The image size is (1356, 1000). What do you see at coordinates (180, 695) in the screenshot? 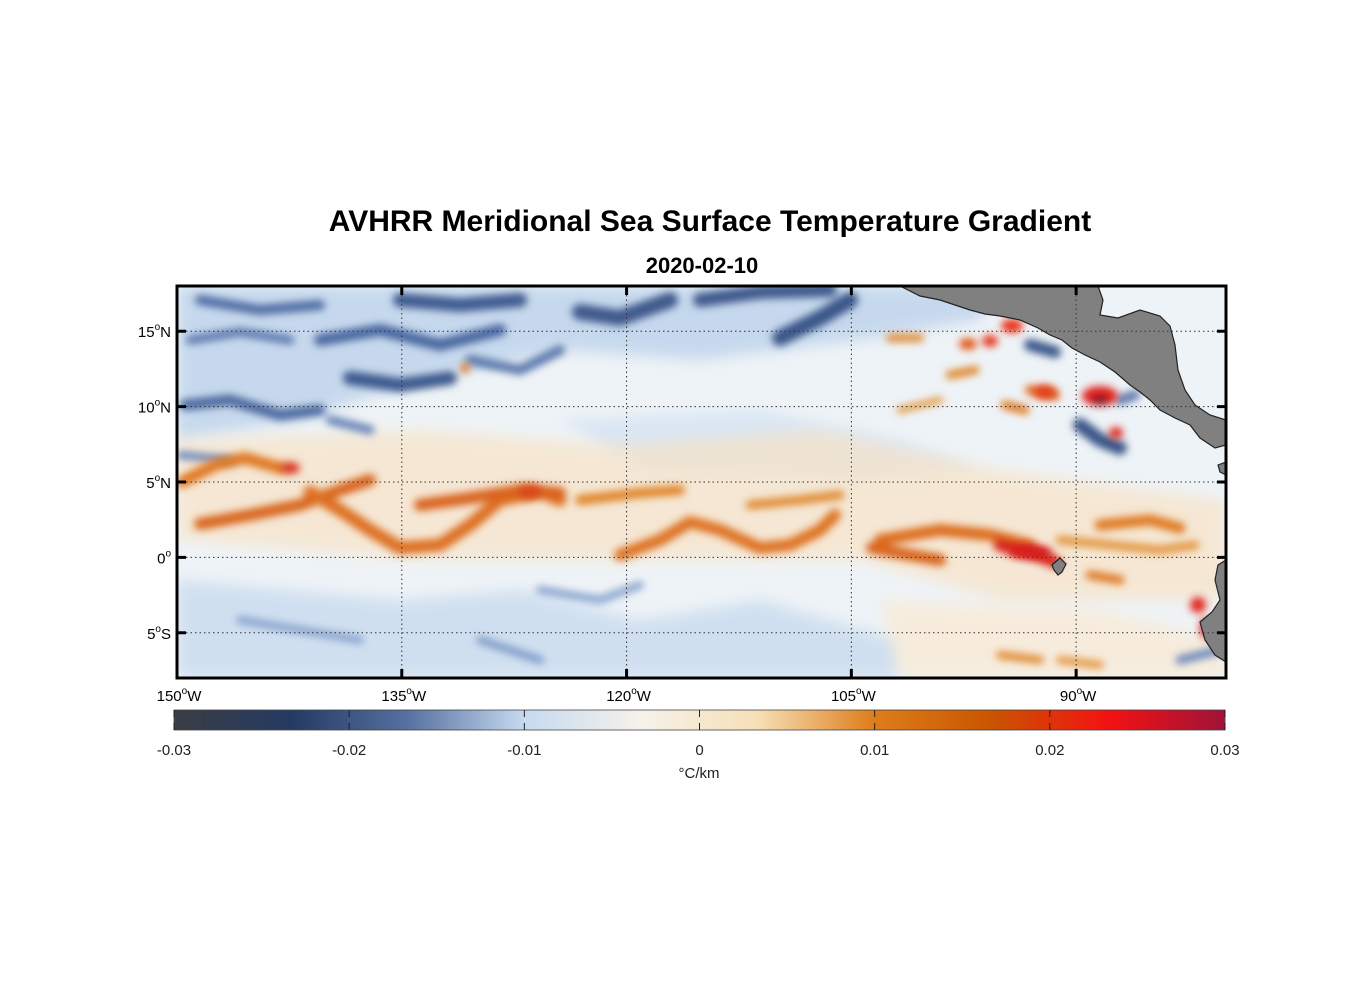
I see `lon-tick-label: 150oW` at bounding box center [180, 695].